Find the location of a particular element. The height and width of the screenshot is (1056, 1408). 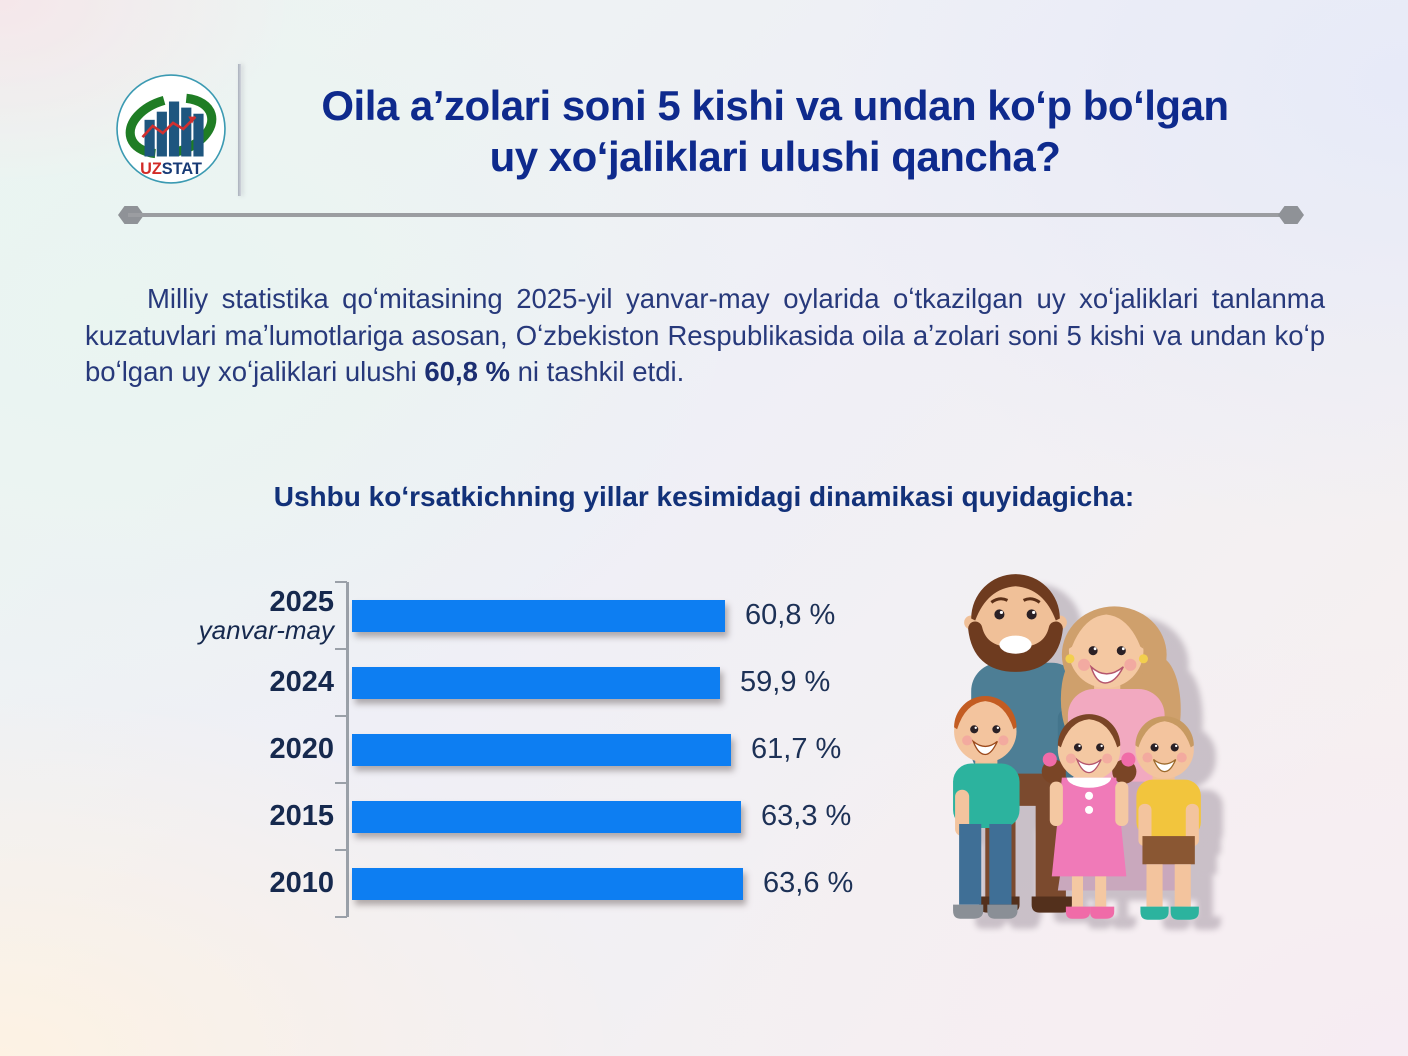

chart-value-label: 59,9 % is located at coordinates (785, 682).